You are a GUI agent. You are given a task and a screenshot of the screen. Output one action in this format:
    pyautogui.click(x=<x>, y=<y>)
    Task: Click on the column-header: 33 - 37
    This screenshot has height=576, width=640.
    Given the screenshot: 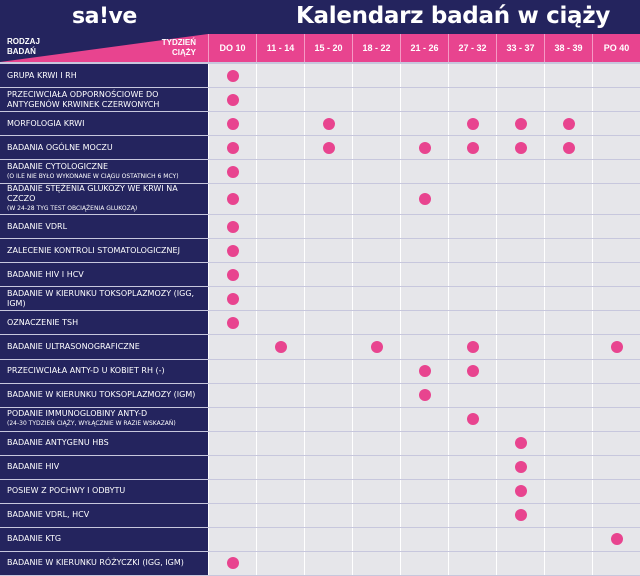 What is the action you would take?
    pyautogui.click(x=520, y=48)
    